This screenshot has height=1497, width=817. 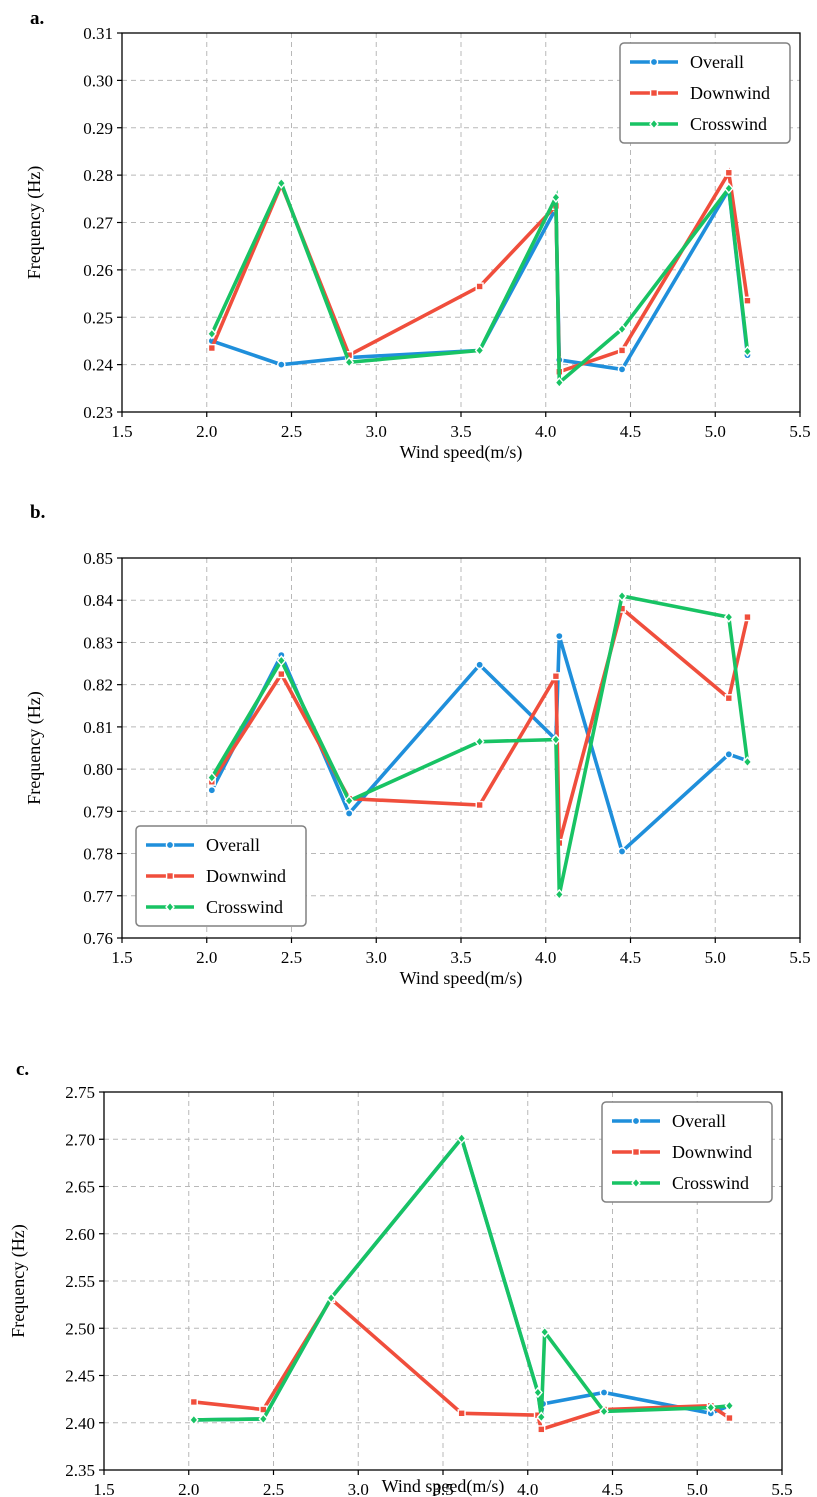 I want to click on y-tick-label: 0.82, so click(x=98, y=685).